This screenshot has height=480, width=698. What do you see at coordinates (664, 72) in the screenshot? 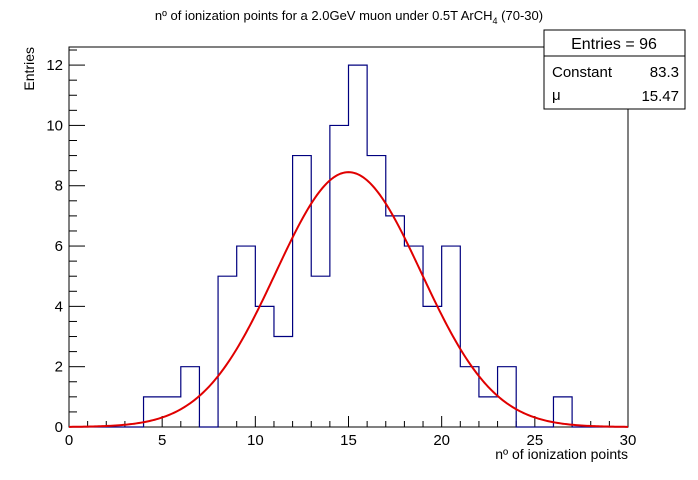
I see `stats-constant-value: 83.3` at bounding box center [664, 72].